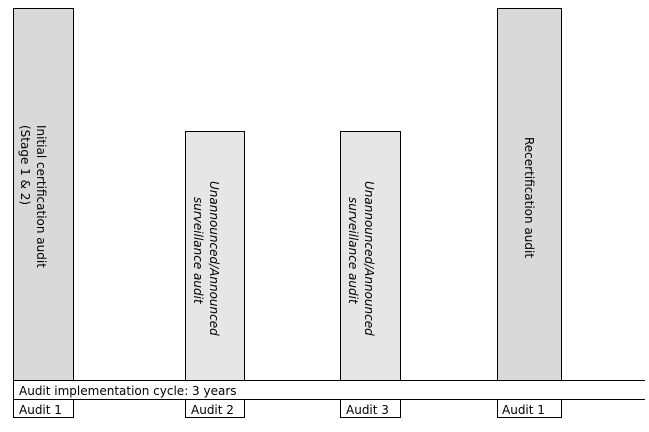  What do you see at coordinates (41, 196) in the screenshot?
I see `bar-label-line: Initial certification audit` at bounding box center [41, 196].